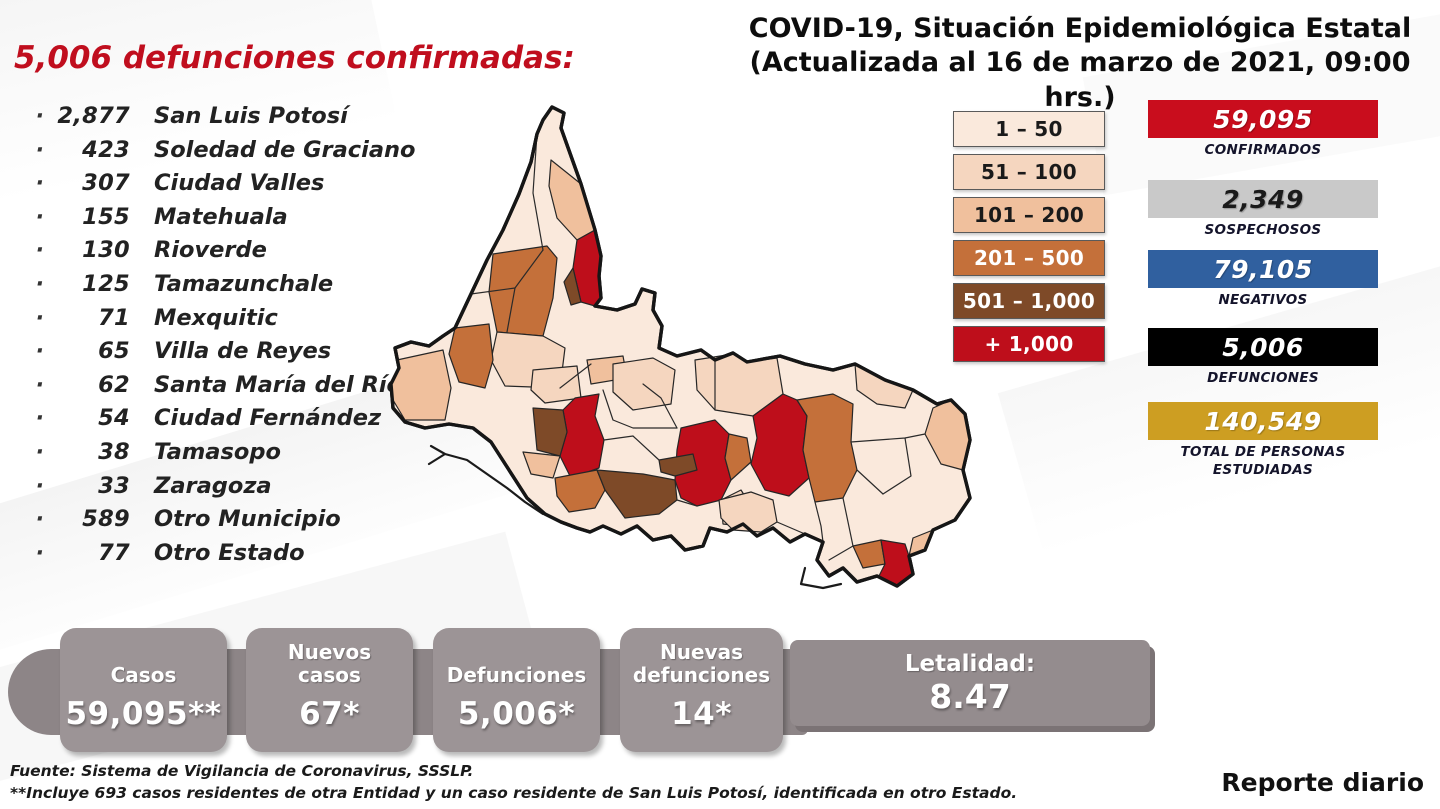 The image size is (1440, 809). What do you see at coordinates (106, 216) in the screenshot?
I see `municipality-death-count: 155` at bounding box center [106, 216].